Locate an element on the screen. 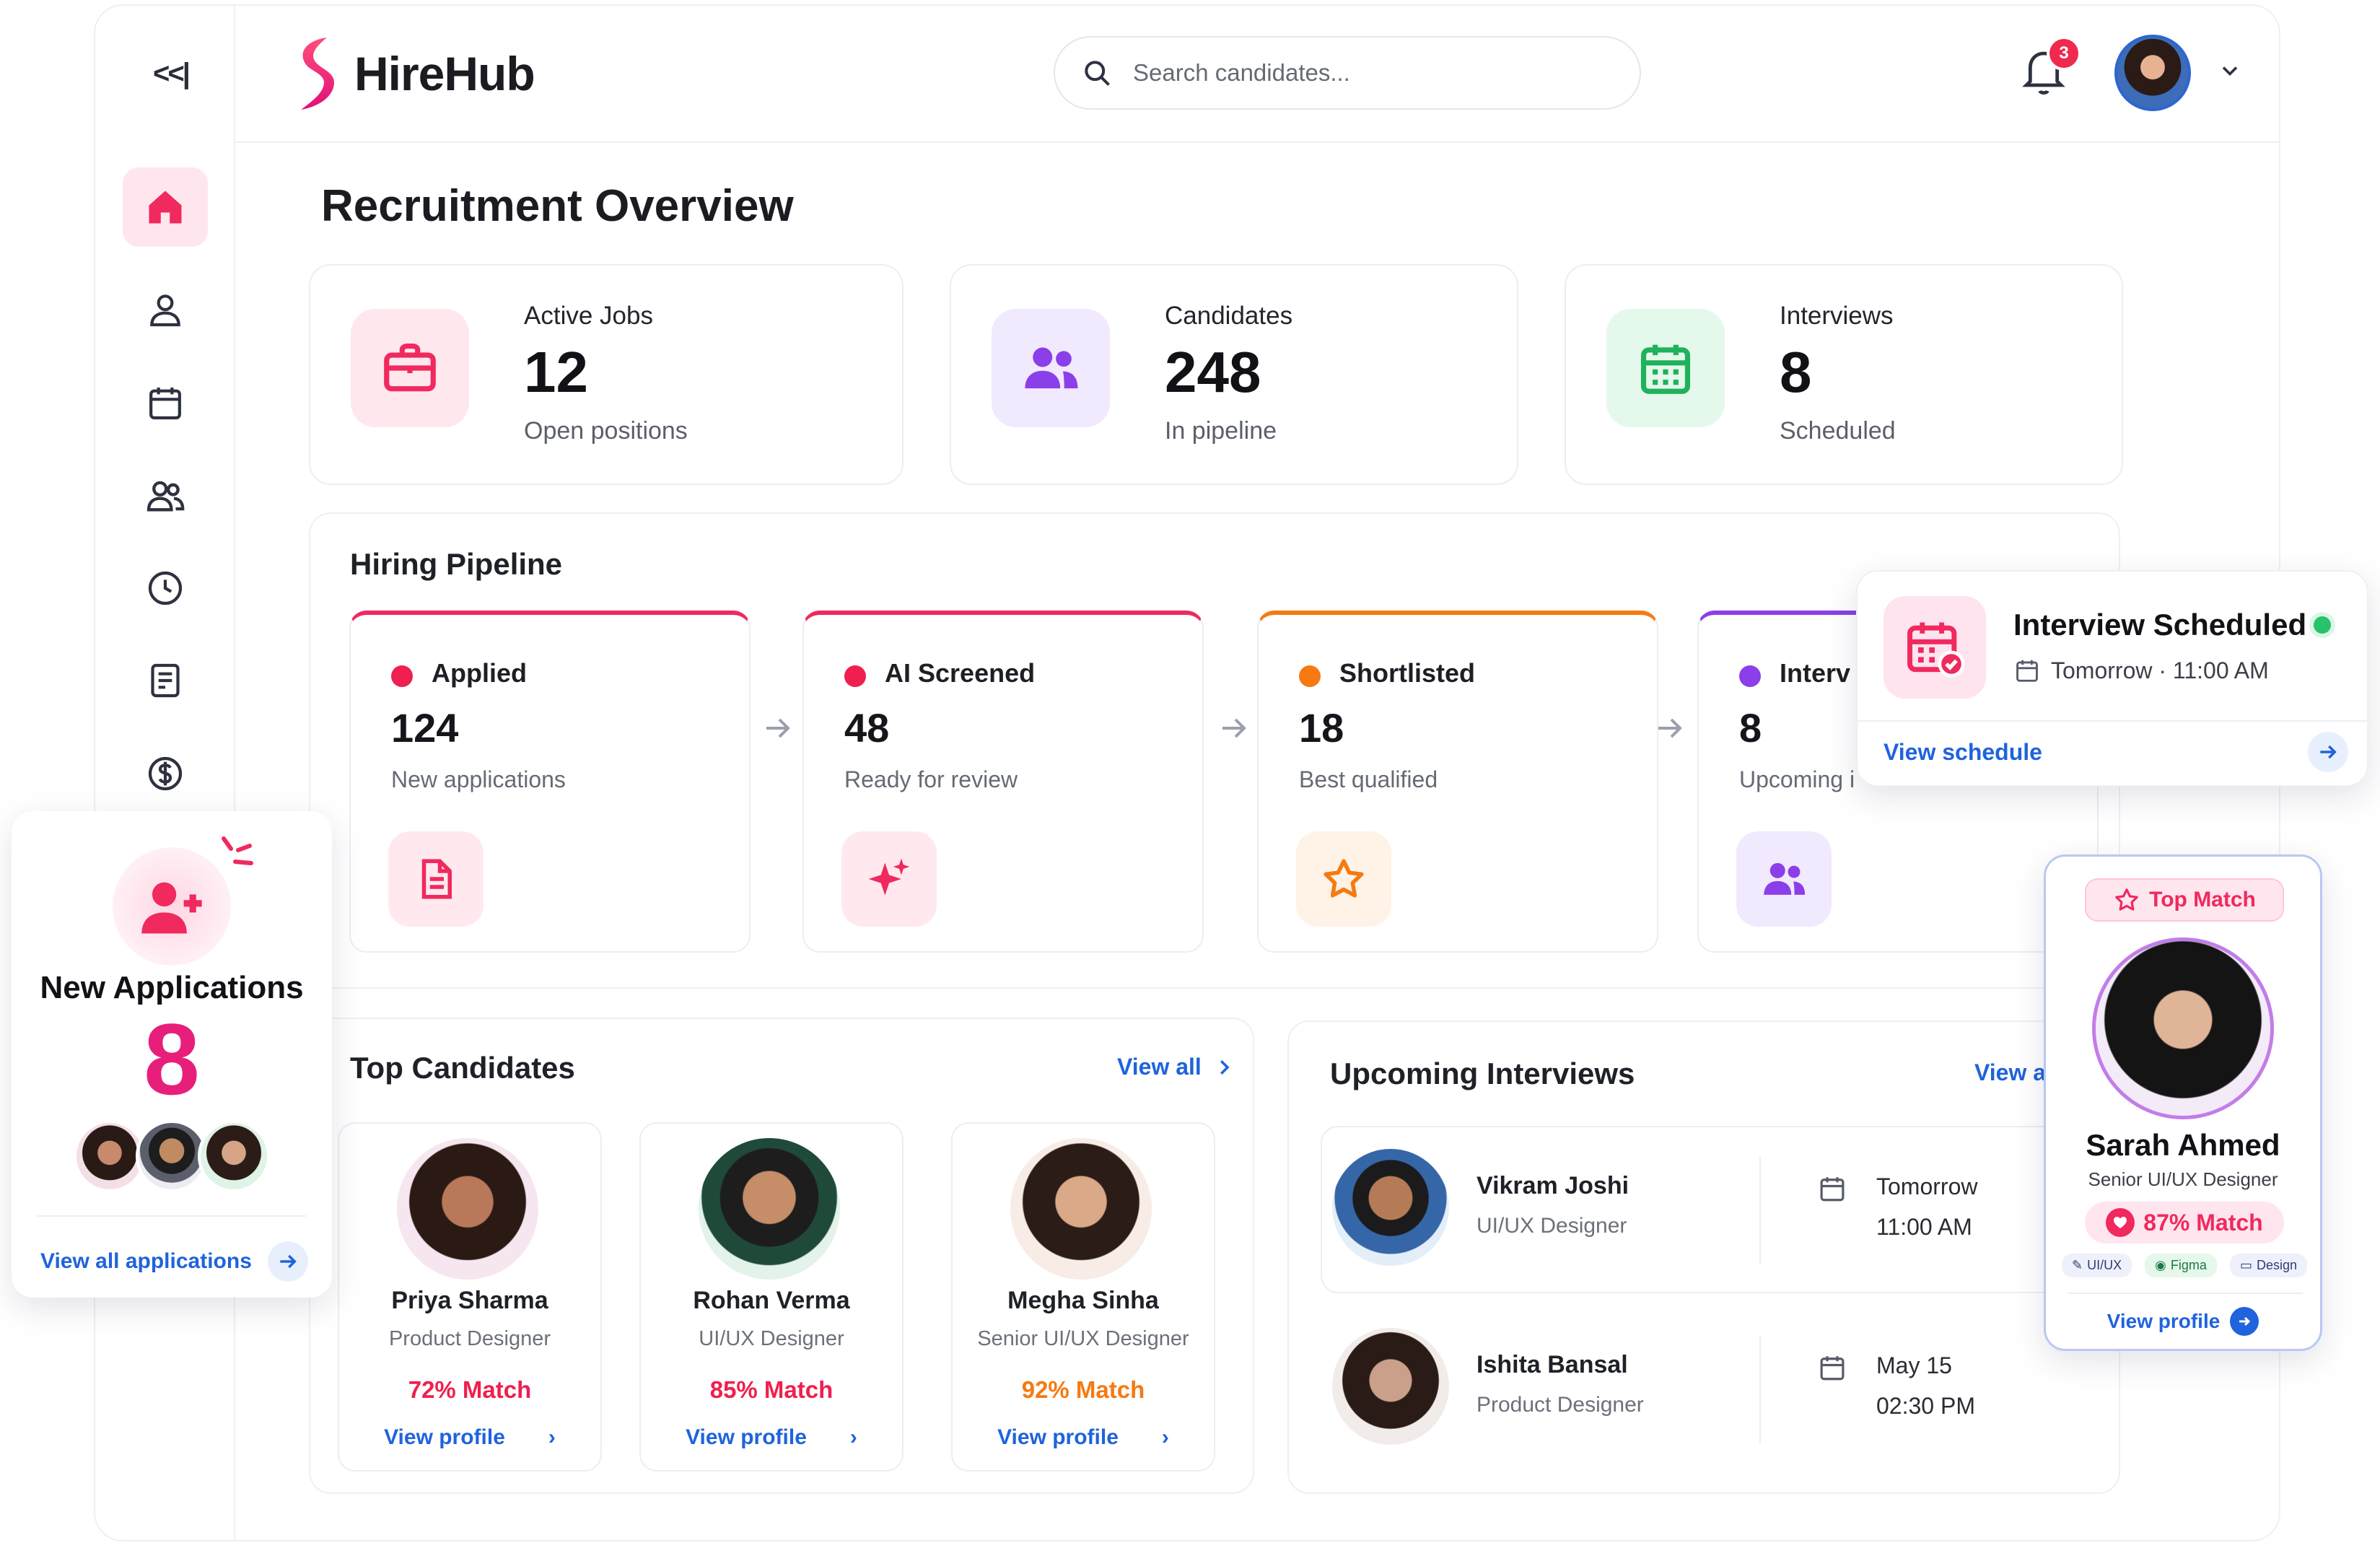  candidate-role: Product Designer is located at coordinates (469, 1338).